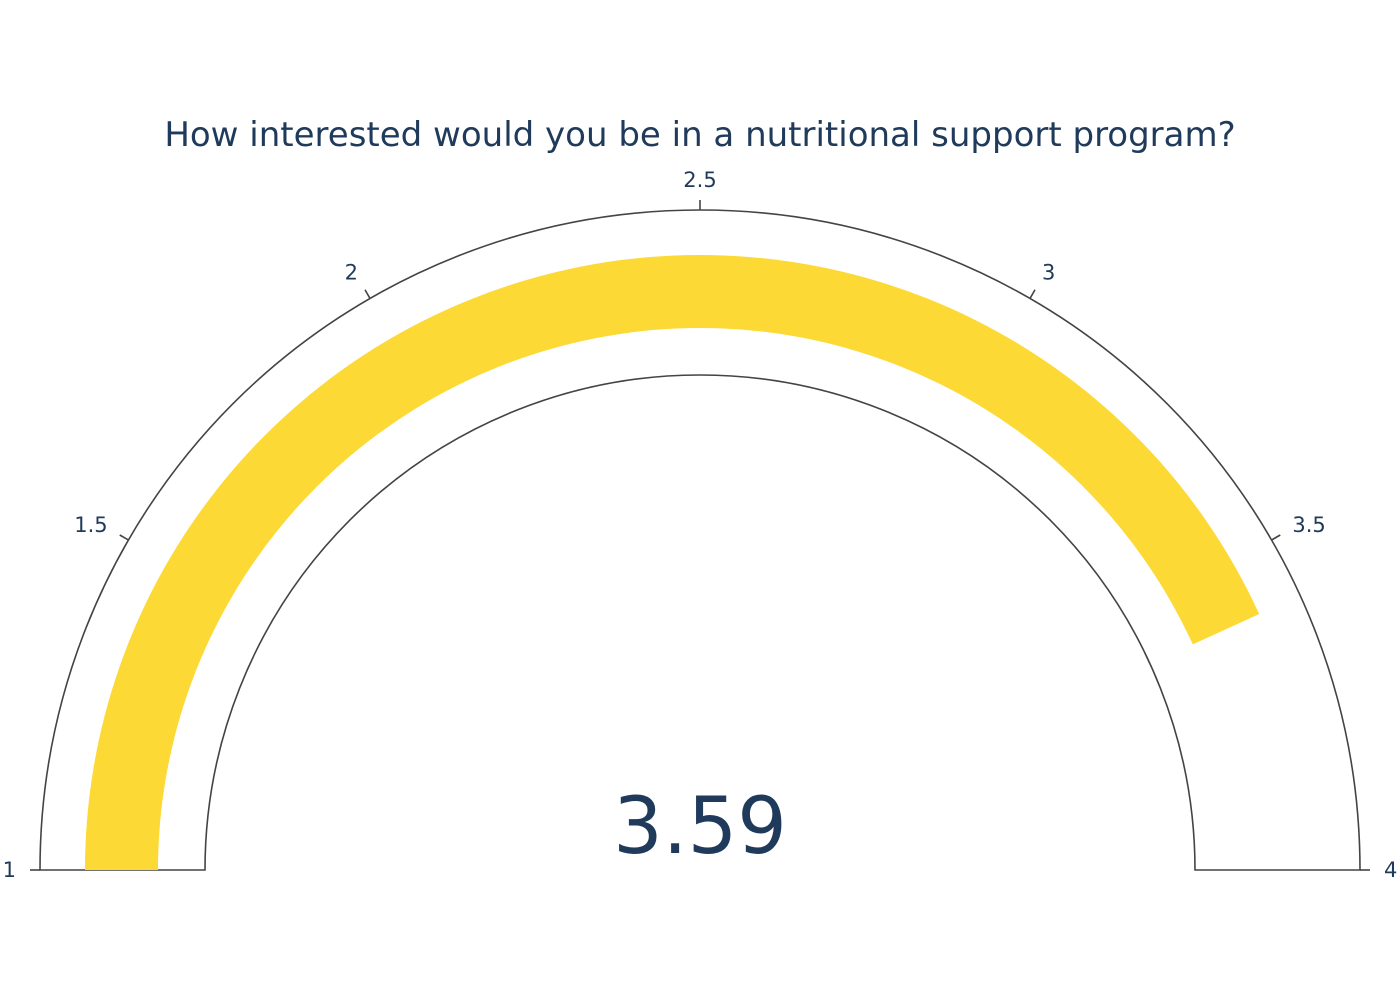  What do you see at coordinates (9, 870) in the screenshot?
I see `gauge-tick-label: 1` at bounding box center [9, 870].